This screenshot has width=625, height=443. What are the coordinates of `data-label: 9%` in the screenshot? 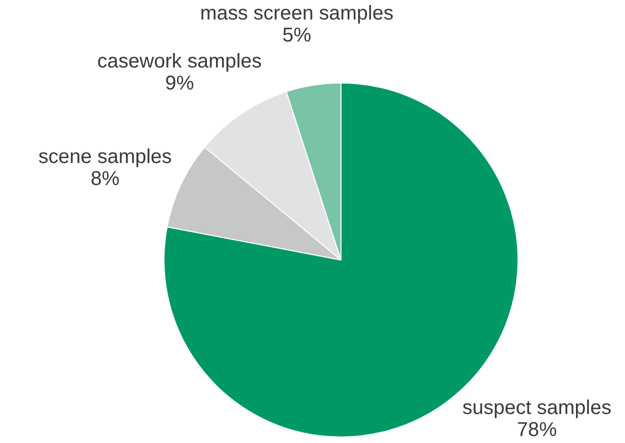 It's located at (179, 83).